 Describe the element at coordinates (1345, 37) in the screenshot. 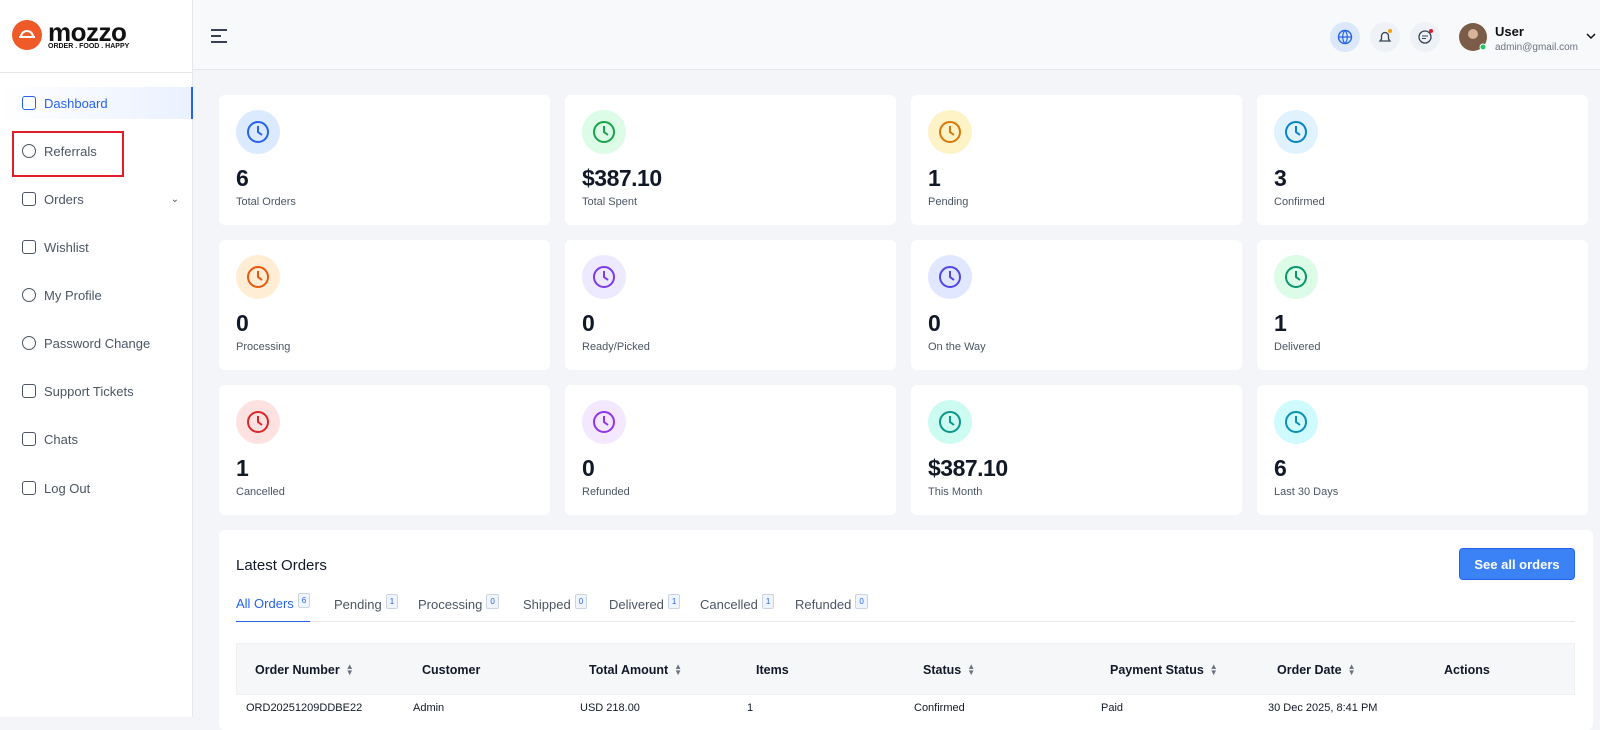

I see `language-button` at that location.